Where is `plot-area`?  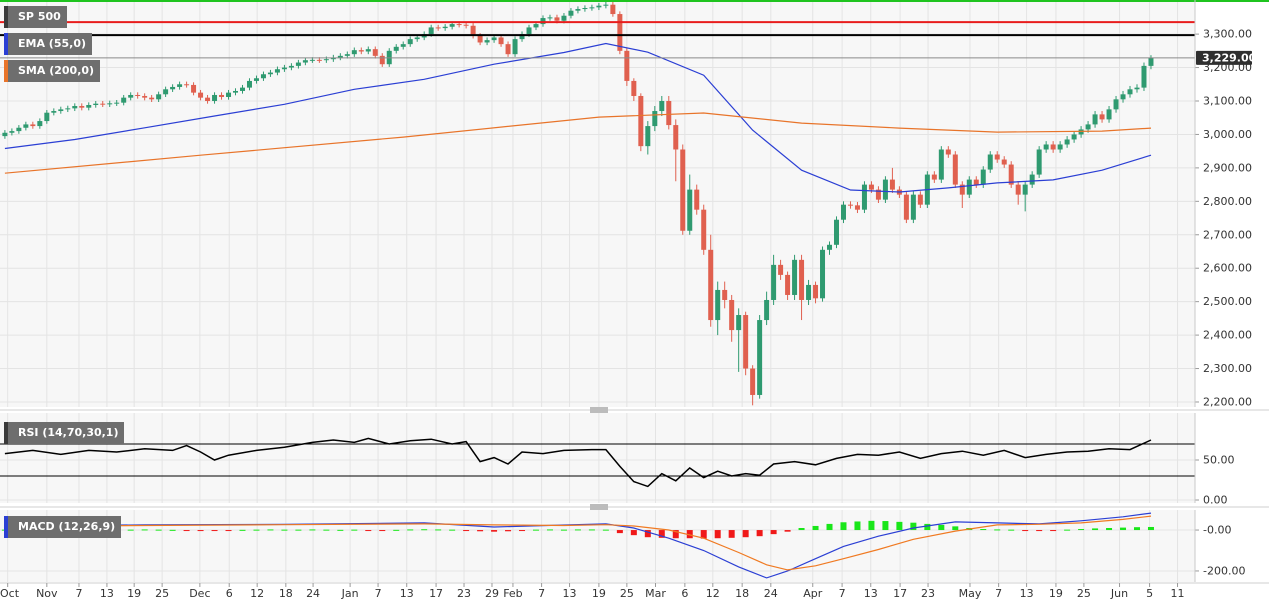 plot-area is located at coordinates (597, 458).